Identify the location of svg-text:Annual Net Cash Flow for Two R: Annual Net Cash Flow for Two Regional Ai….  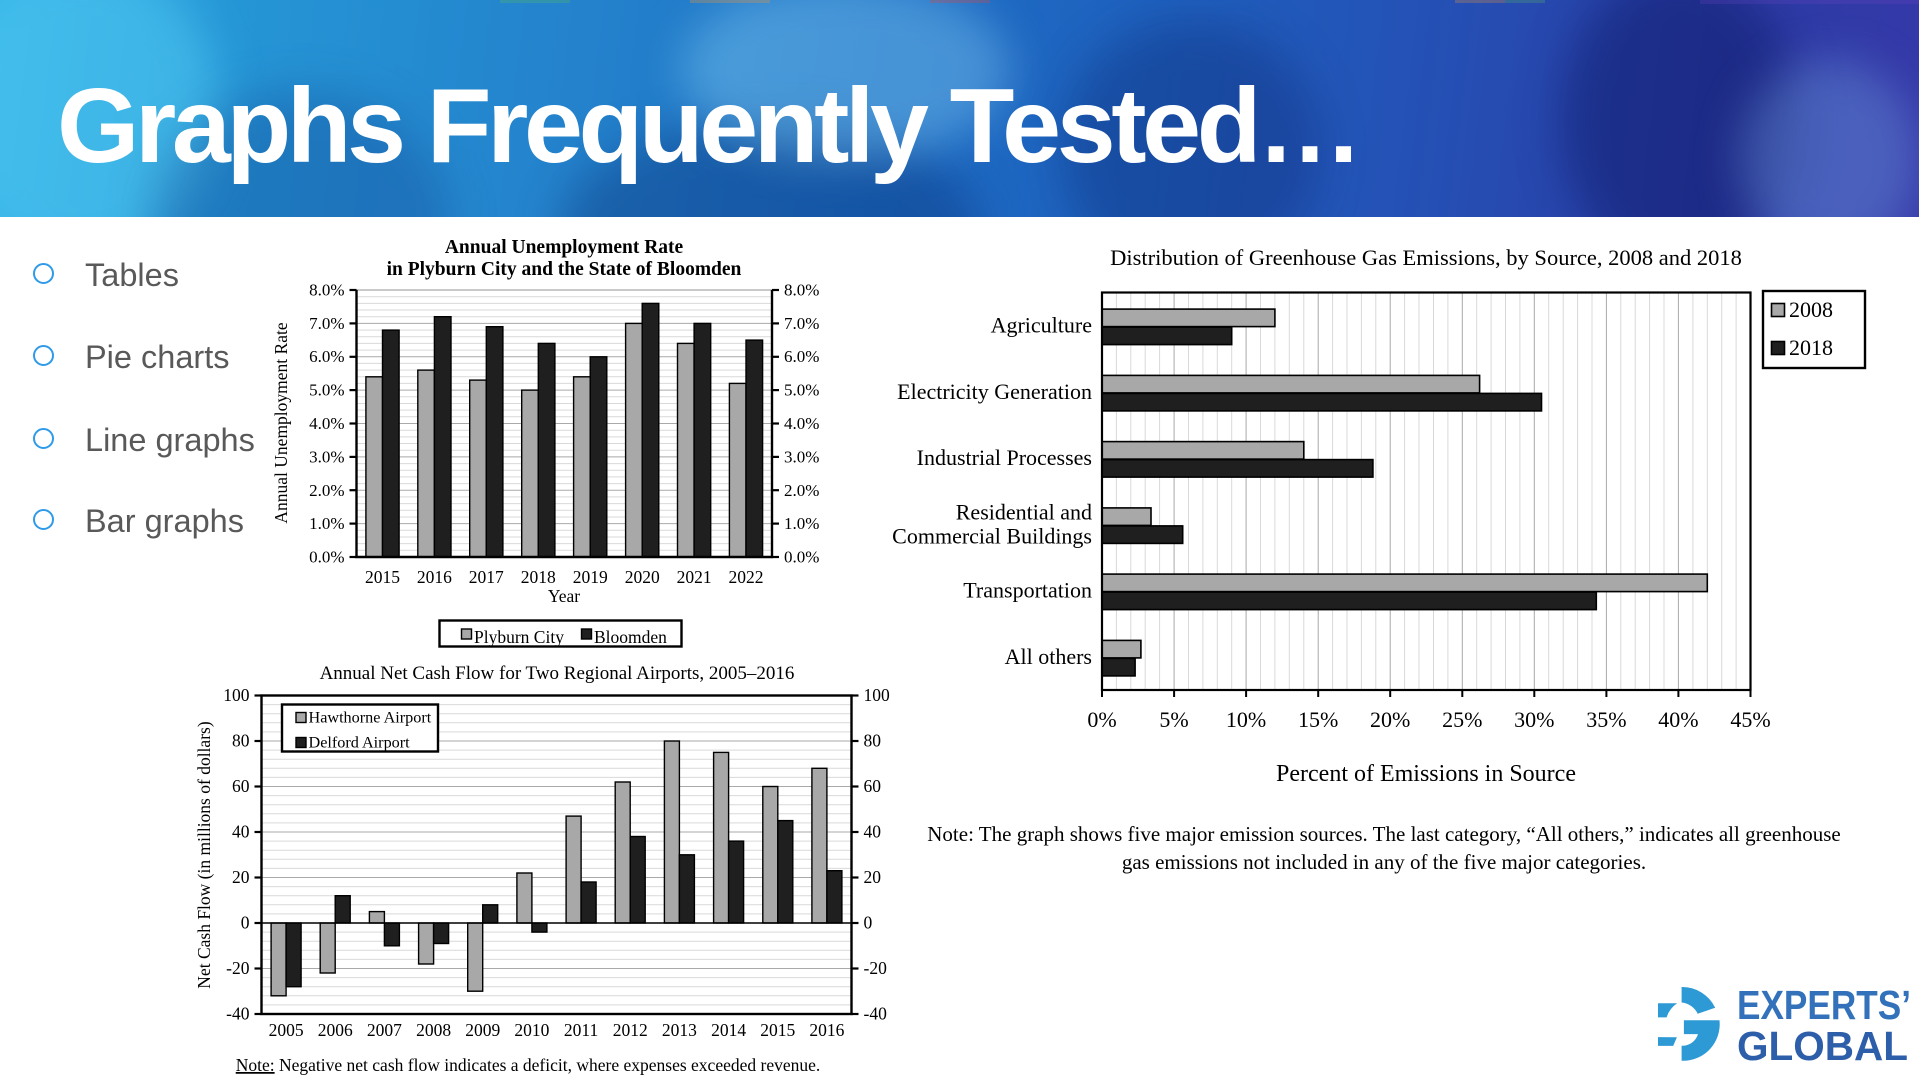
(557, 673).